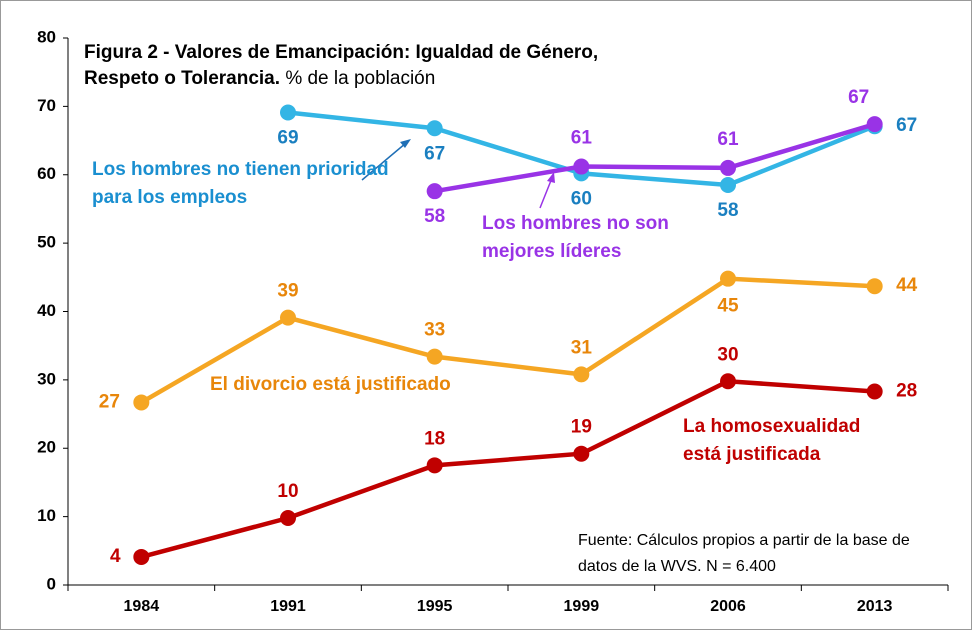 The image size is (972, 630). What do you see at coordinates (772, 440) in the screenshot?
I see `series-label: La homosexualidad está justificada` at bounding box center [772, 440].